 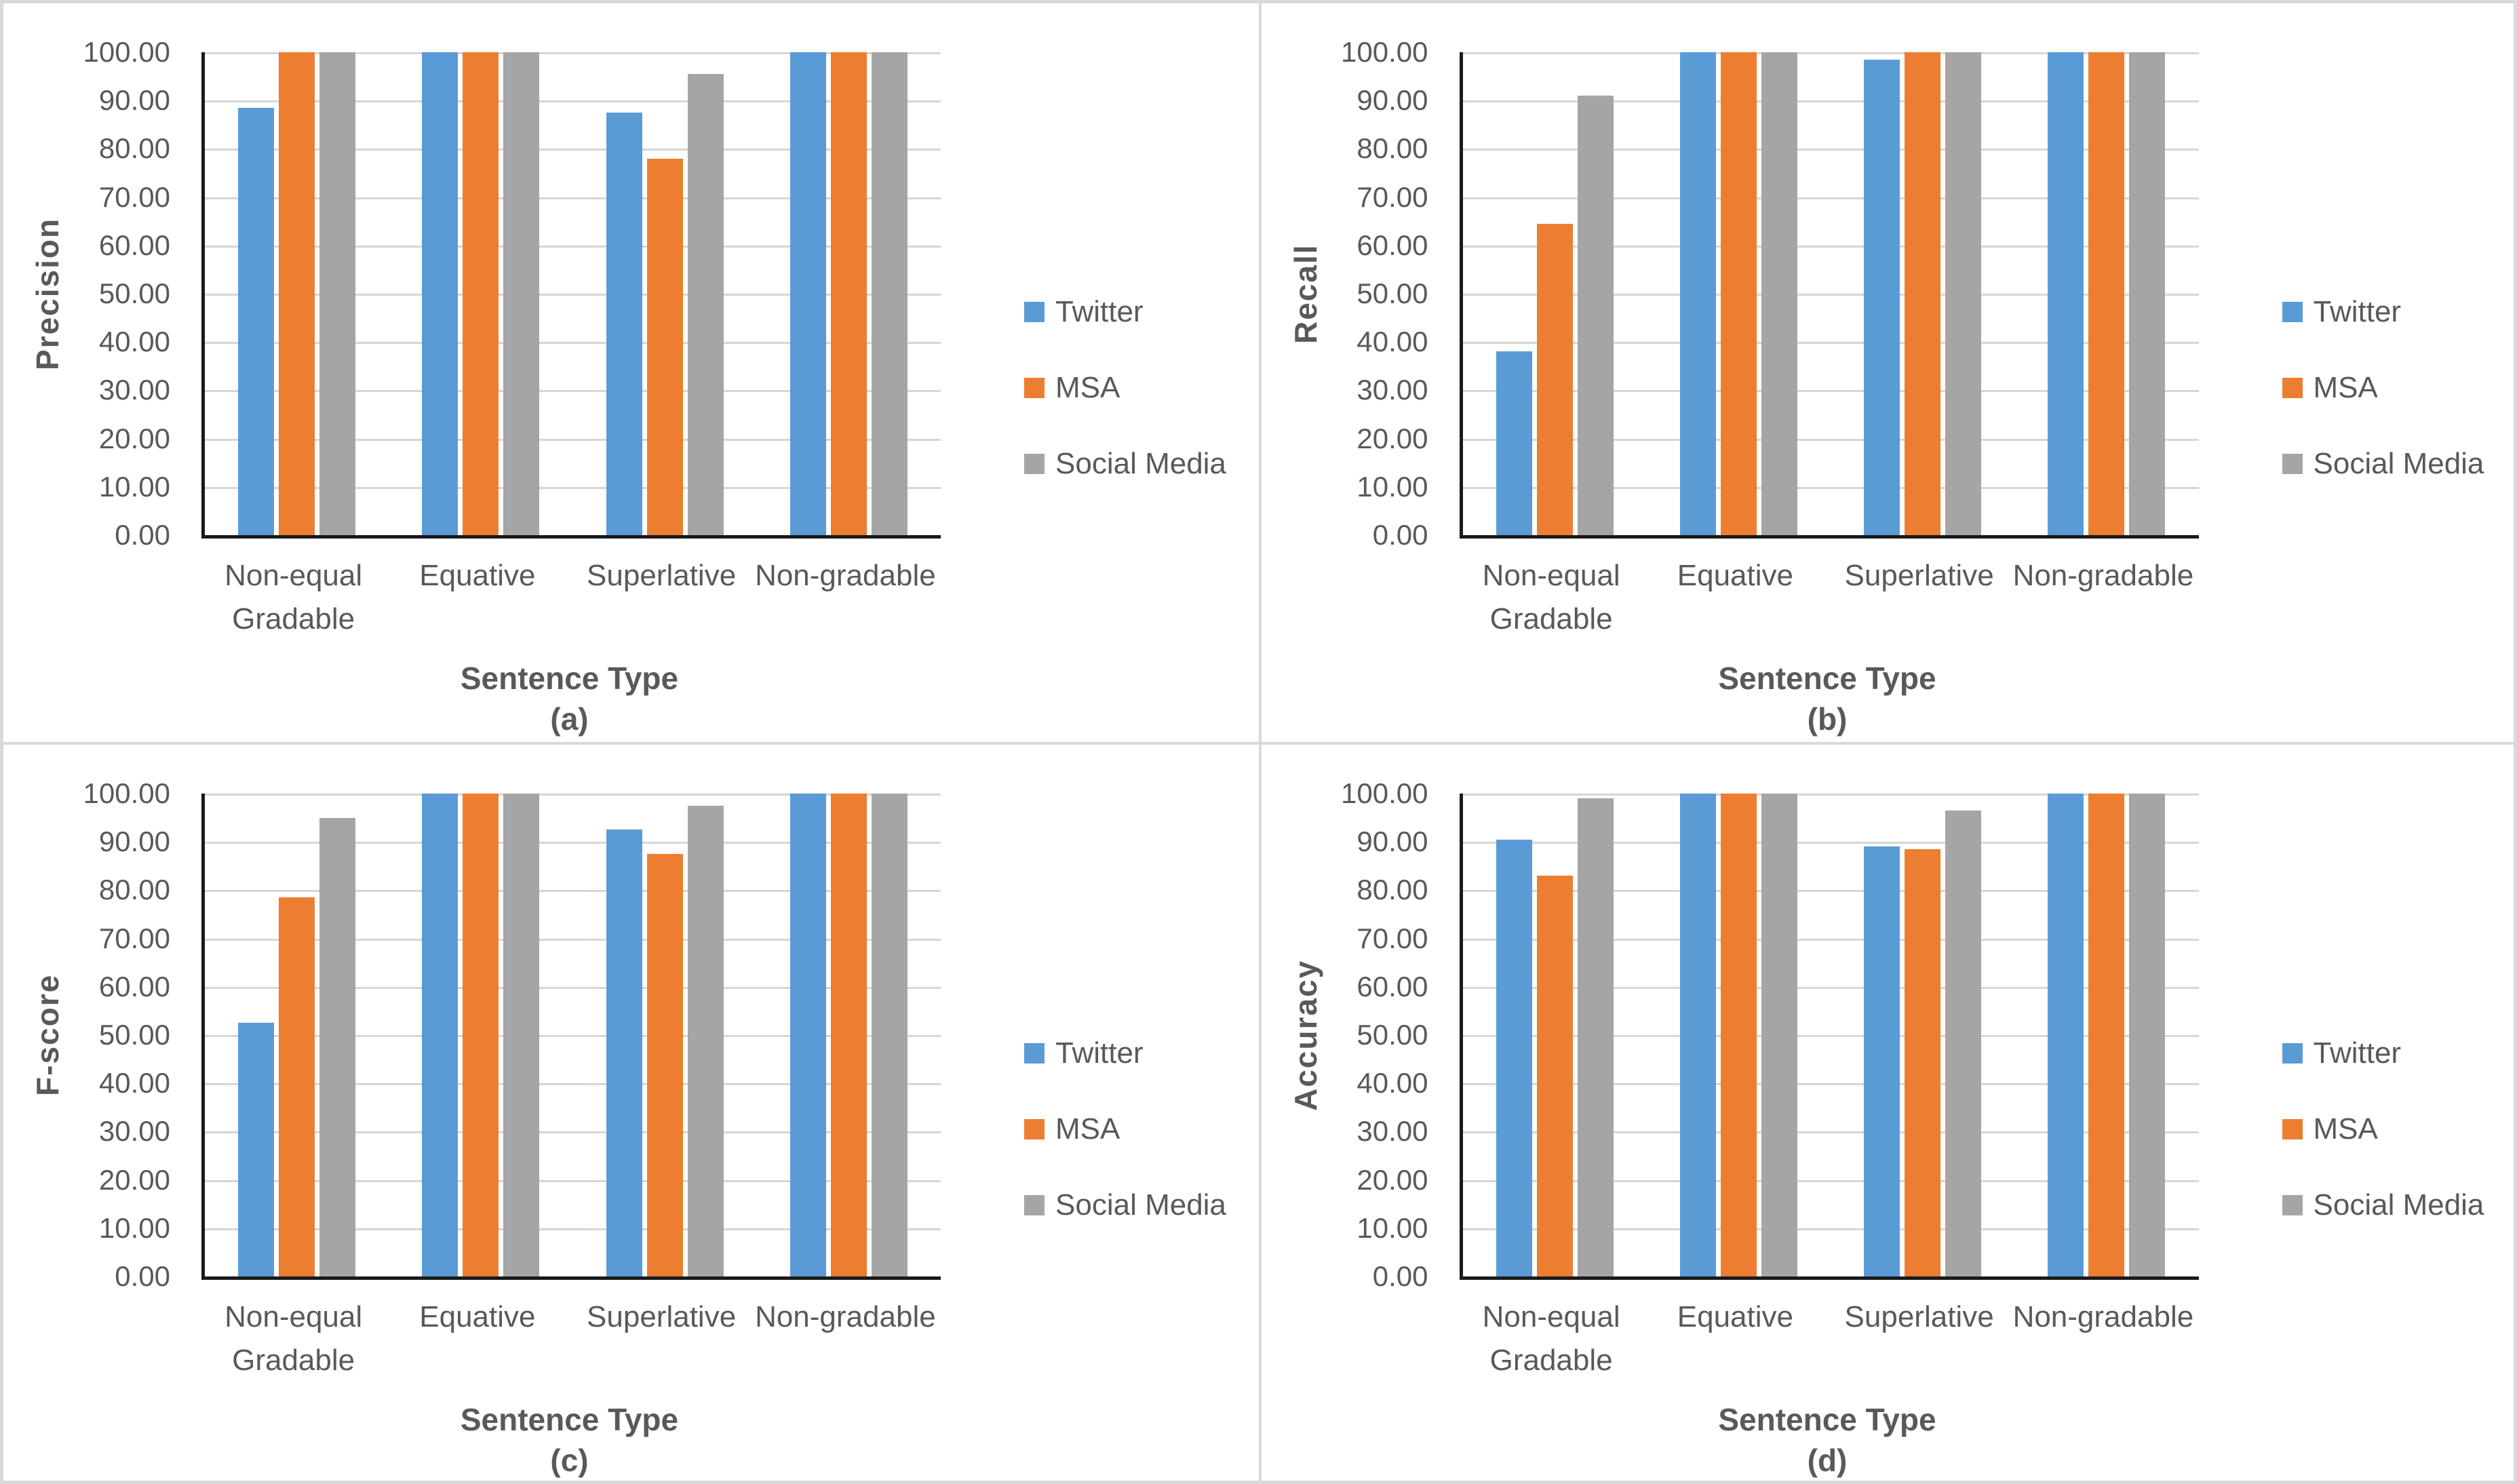 I want to click on y-tick-label: 90.00, so click(x=134, y=842).